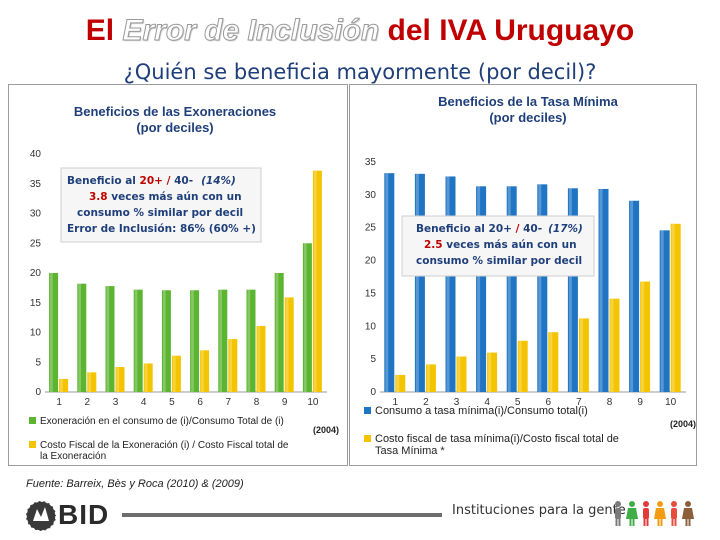 This screenshot has width=720, height=540. Describe the element at coordinates (683, 424) in the screenshot. I see `year-note: (2004)` at that location.